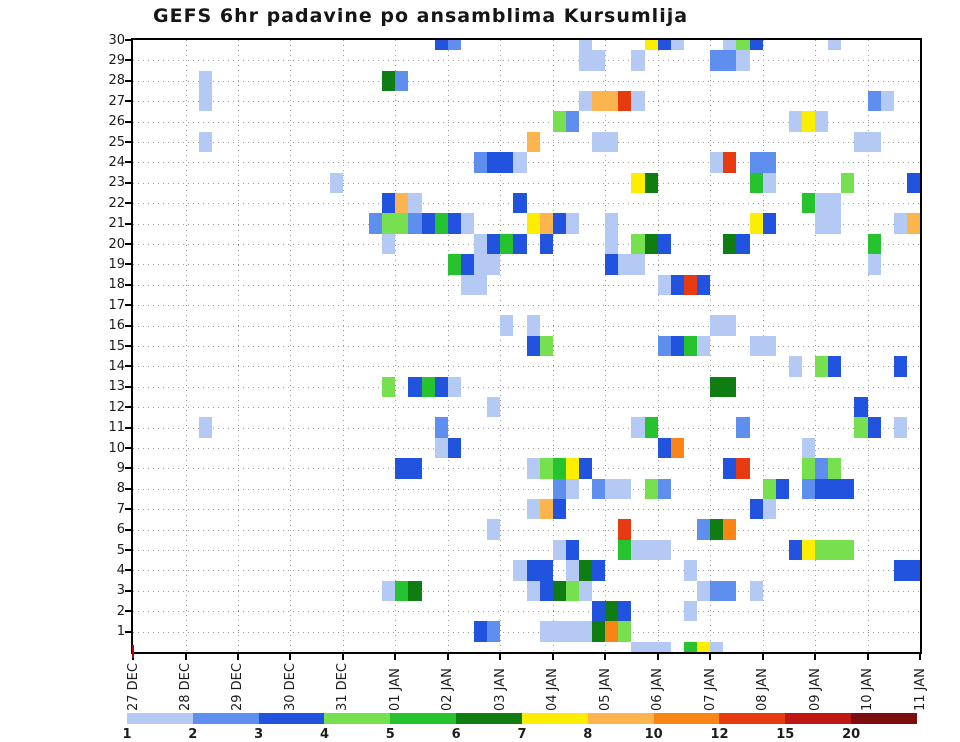 The height and width of the screenshot is (742, 960). What do you see at coordinates (343, 687) in the screenshot?
I see `x-axis-label: 31 DEC` at bounding box center [343, 687].